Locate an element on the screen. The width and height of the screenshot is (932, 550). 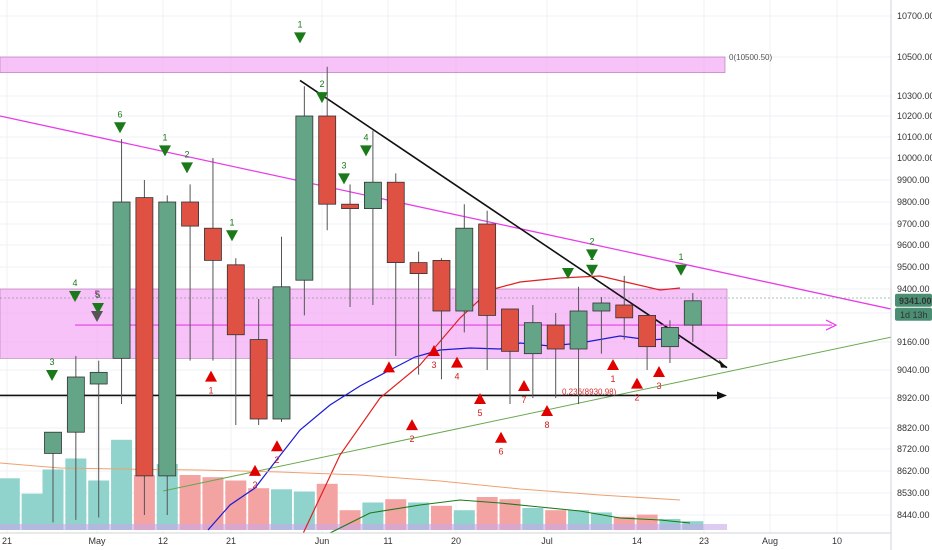
price-tick-label: 8620.00 is located at coordinates (913, 471).